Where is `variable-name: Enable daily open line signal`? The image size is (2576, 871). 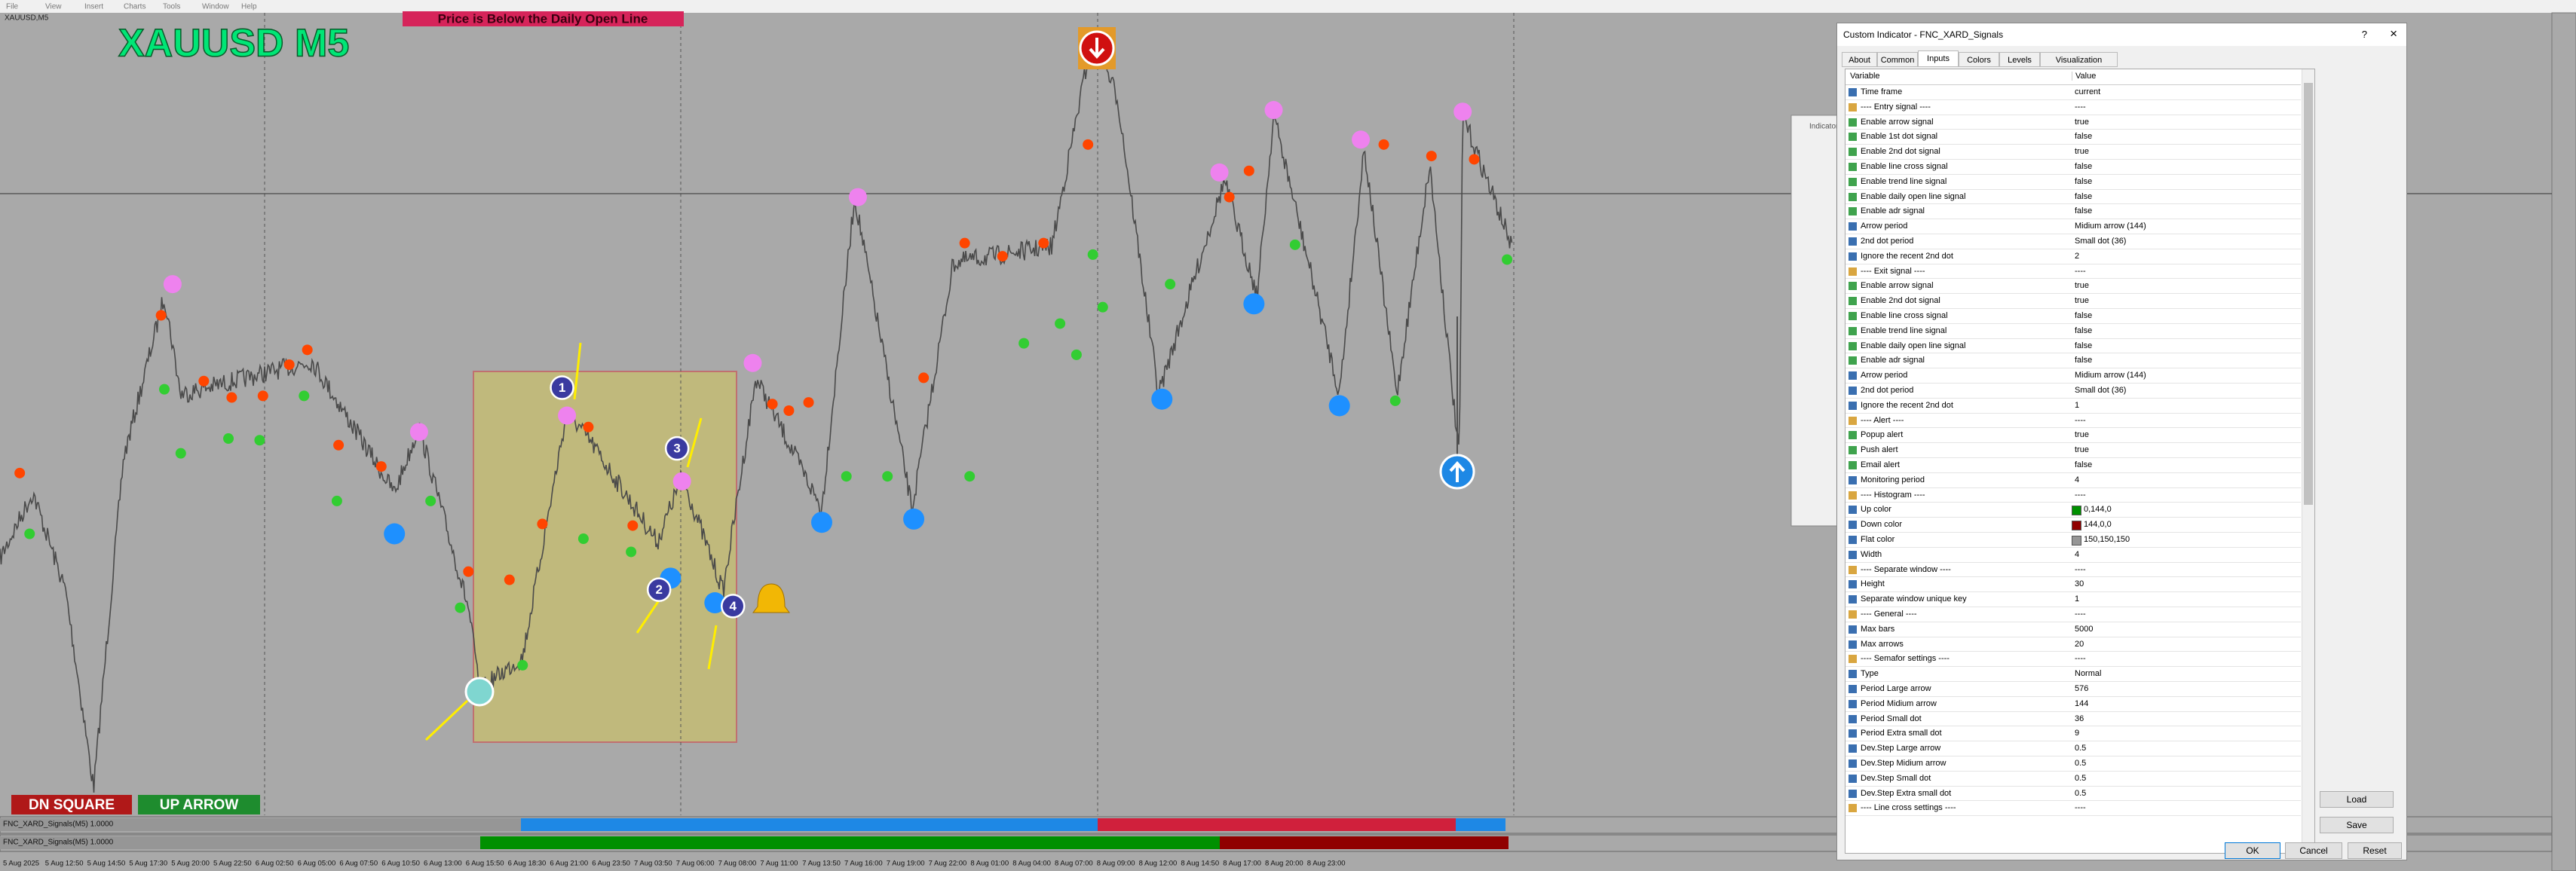 variable-name: Enable daily open line signal is located at coordinates (1913, 196).